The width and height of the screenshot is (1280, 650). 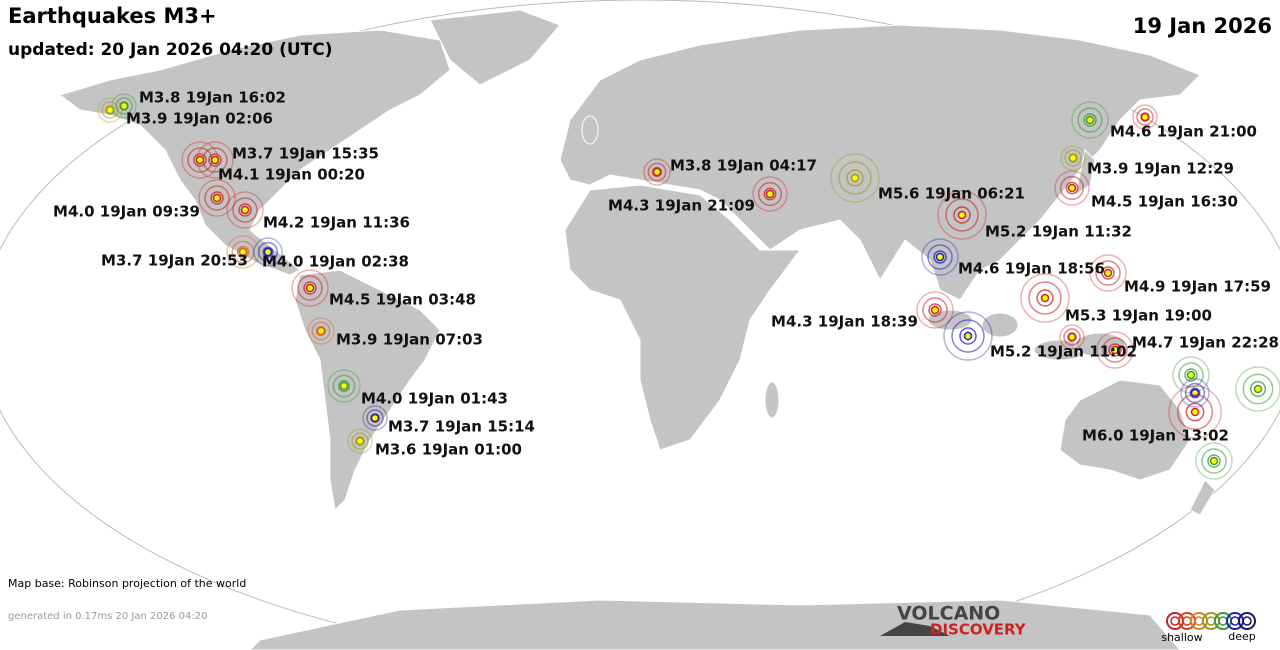 I want to click on quake-label: M4.3 19Jan 18:39, so click(x=844, y=322).